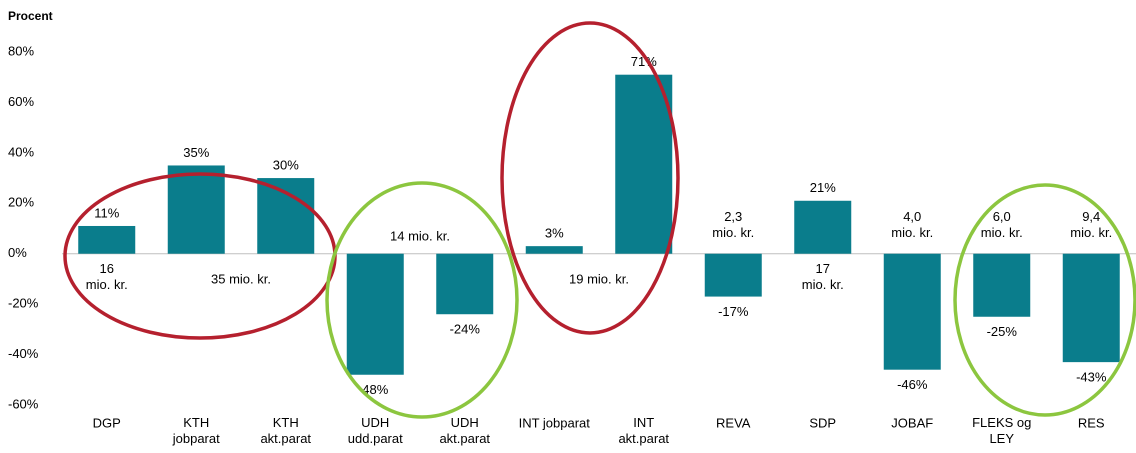  What do you see at coordinates (17, 252) in the screenshot?
I see `y-tick-label: 0%` at bounding box center [17, 252].